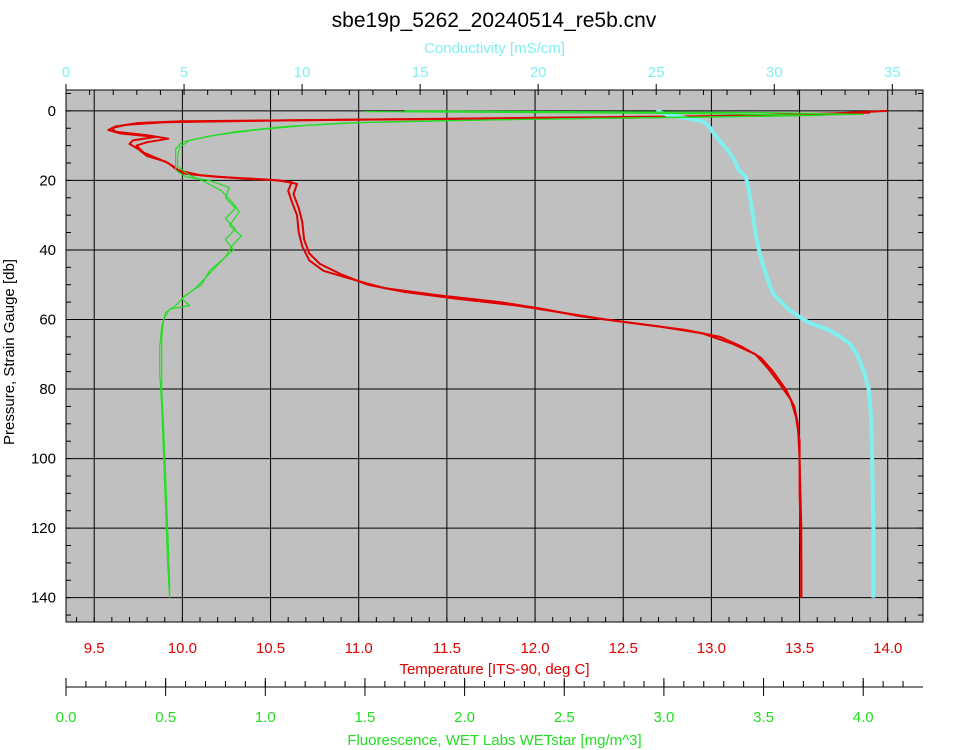 The image size is (960, 750). I want to click on pressure-tick-label: 40, so click(47, 250).